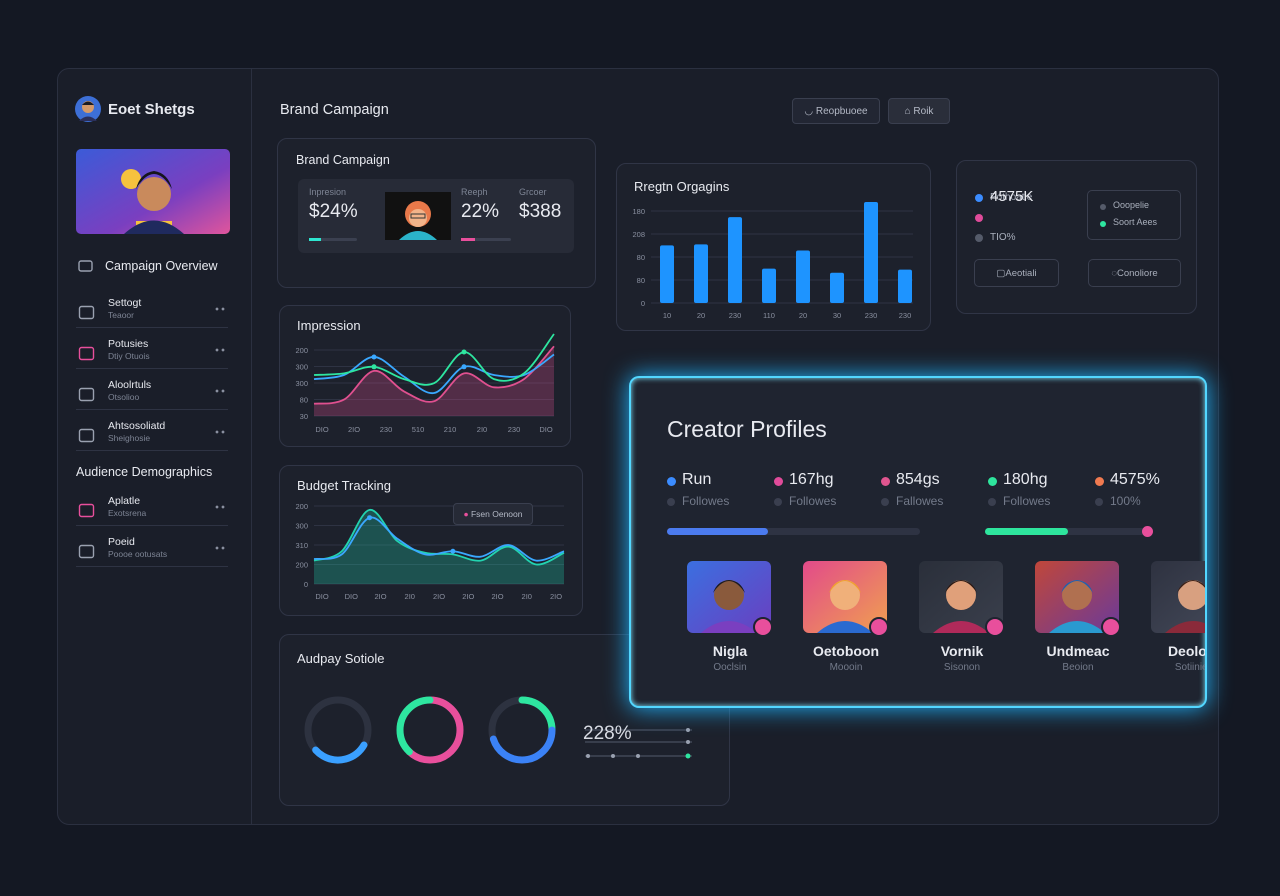 The height and width of the screenshot is (896, 1280). Describe the element at coordinates (121, 542) in the screenshot. I see `row-title: Poeid` at that location.